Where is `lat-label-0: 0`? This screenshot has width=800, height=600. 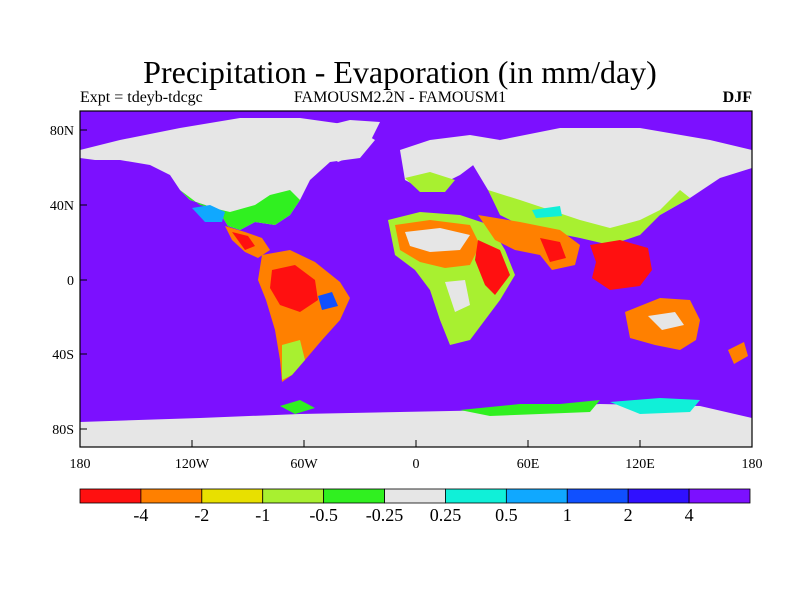 lat-label-0: 0 is located at coordinates (70, 281).